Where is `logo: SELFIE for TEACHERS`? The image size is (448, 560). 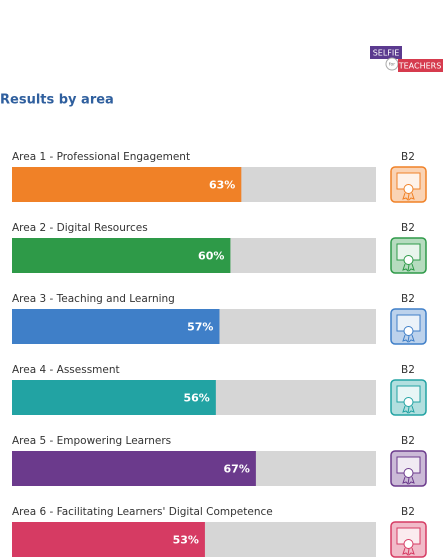 logo: SELFIE for TEACHERS is located at coordinates (406, 59).